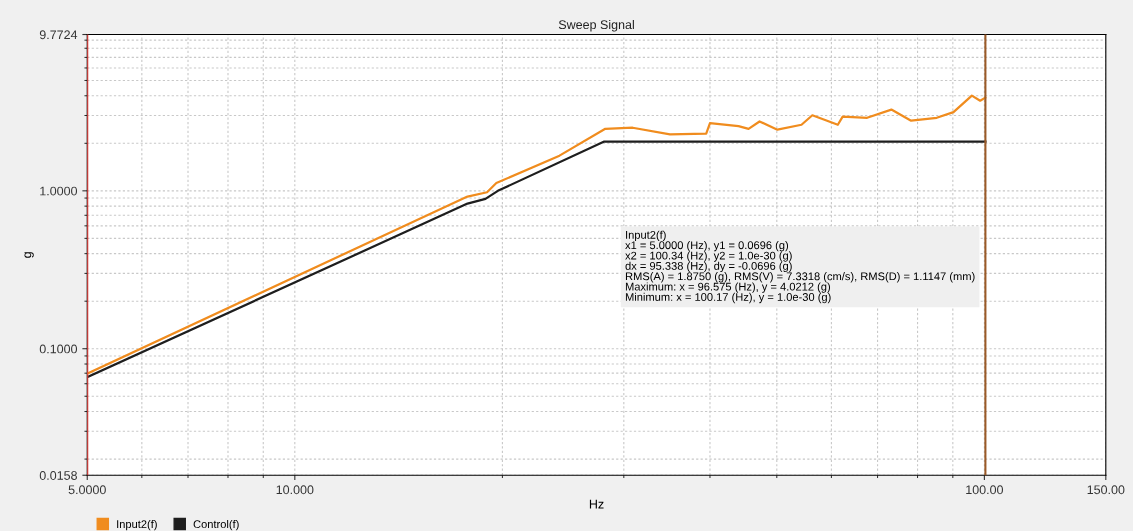 Image resolution: width=1133 pixels, height=531 pixels. I want to click on legend-label: Control(f), so click(216, 525).